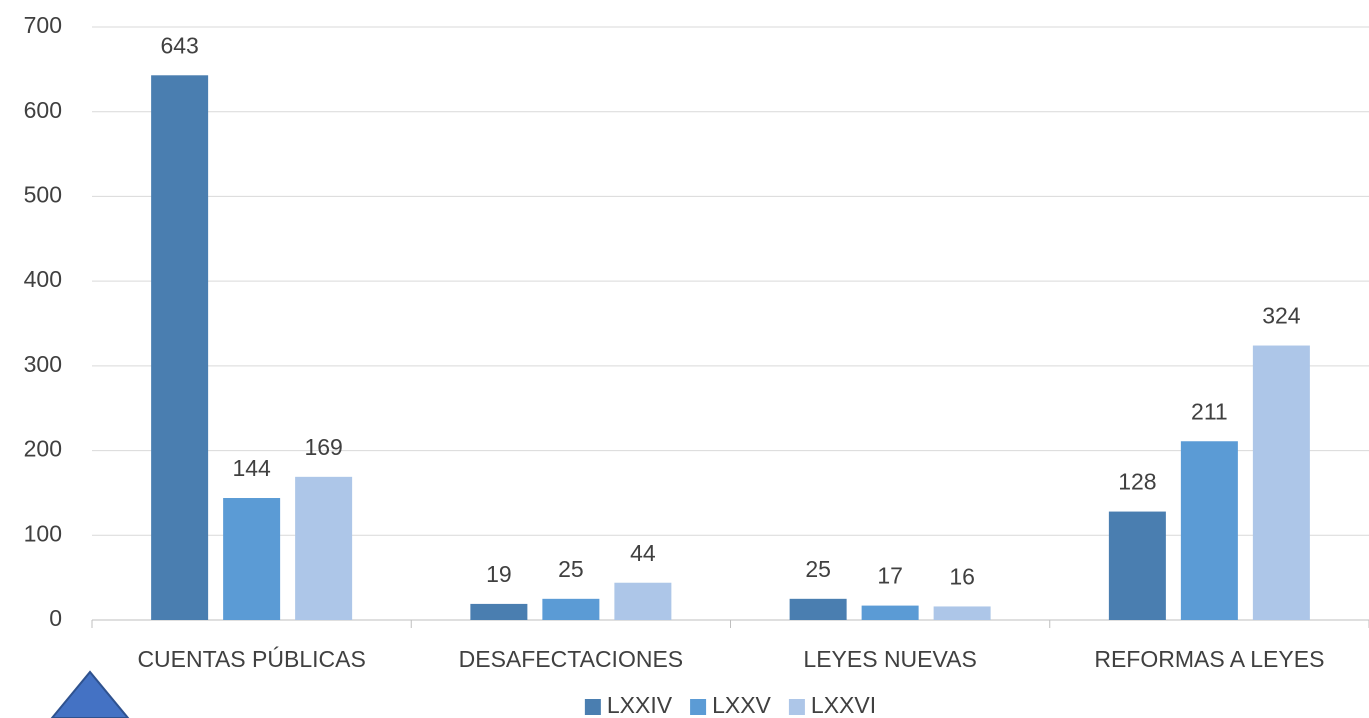 Image resolution: width=1369 pixels, height=718 pixels. Describe the element at coordinates (90, 694) in the screenshot. I see `decorative-shape` at that location.